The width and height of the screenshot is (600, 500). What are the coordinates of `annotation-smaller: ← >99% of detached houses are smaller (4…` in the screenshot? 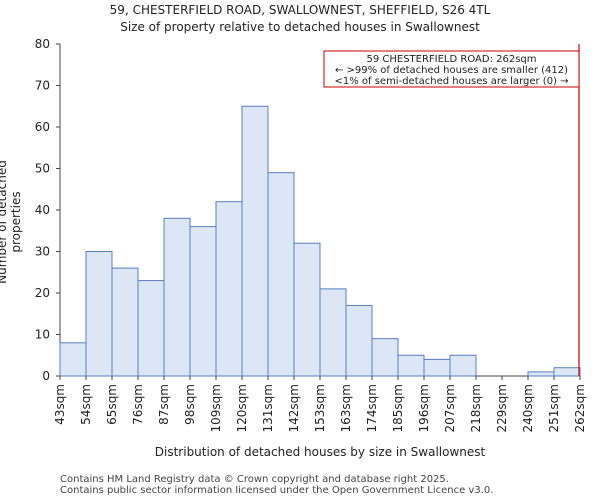 It's located at (451, 70).